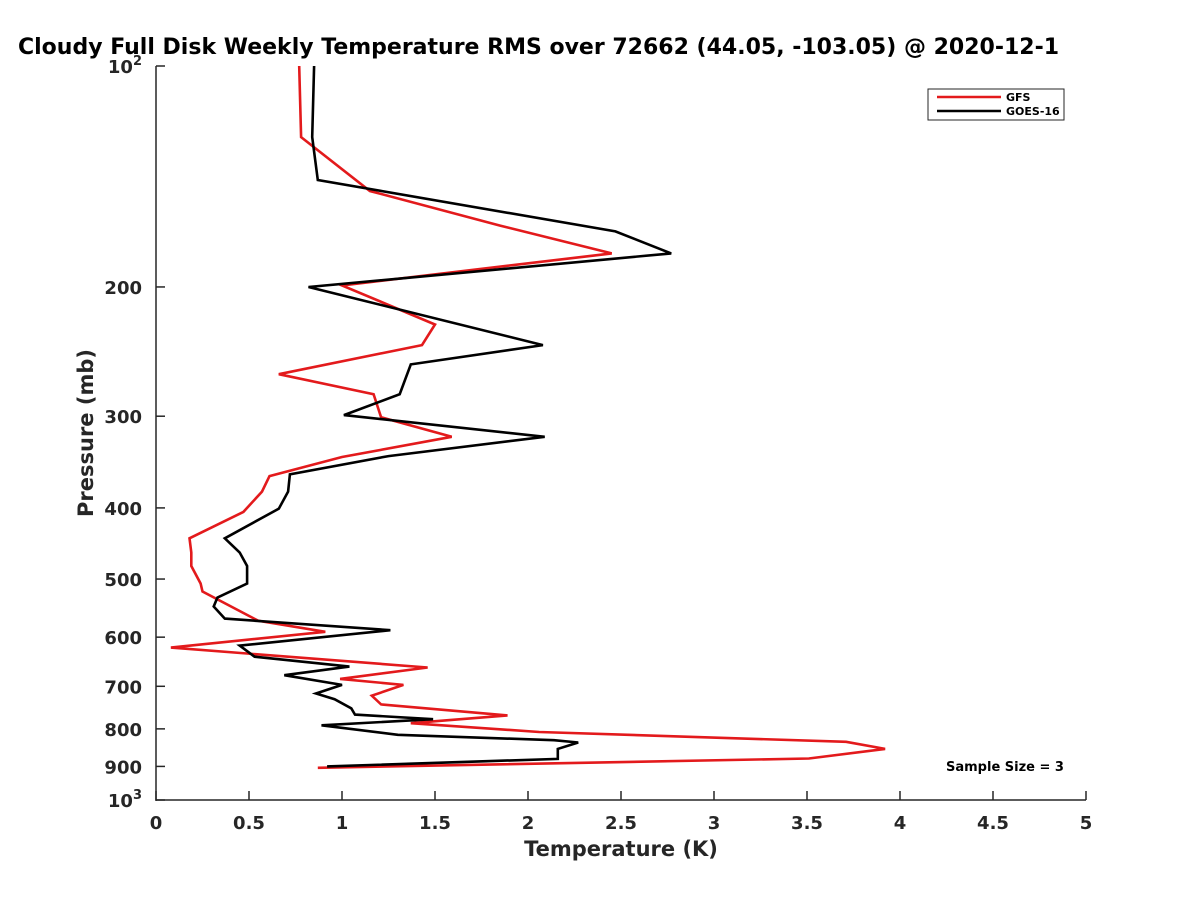 This screenshot has height=900, width=1200. I want to click on y-tick-label: 300, so click(123, 417).